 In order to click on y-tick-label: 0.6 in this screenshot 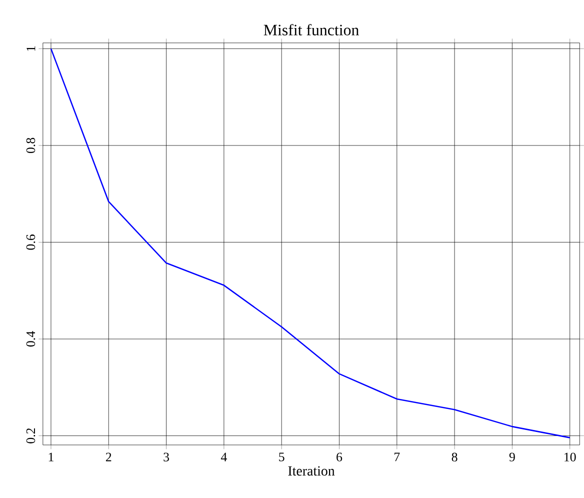, I will do `click(31, 242)`.